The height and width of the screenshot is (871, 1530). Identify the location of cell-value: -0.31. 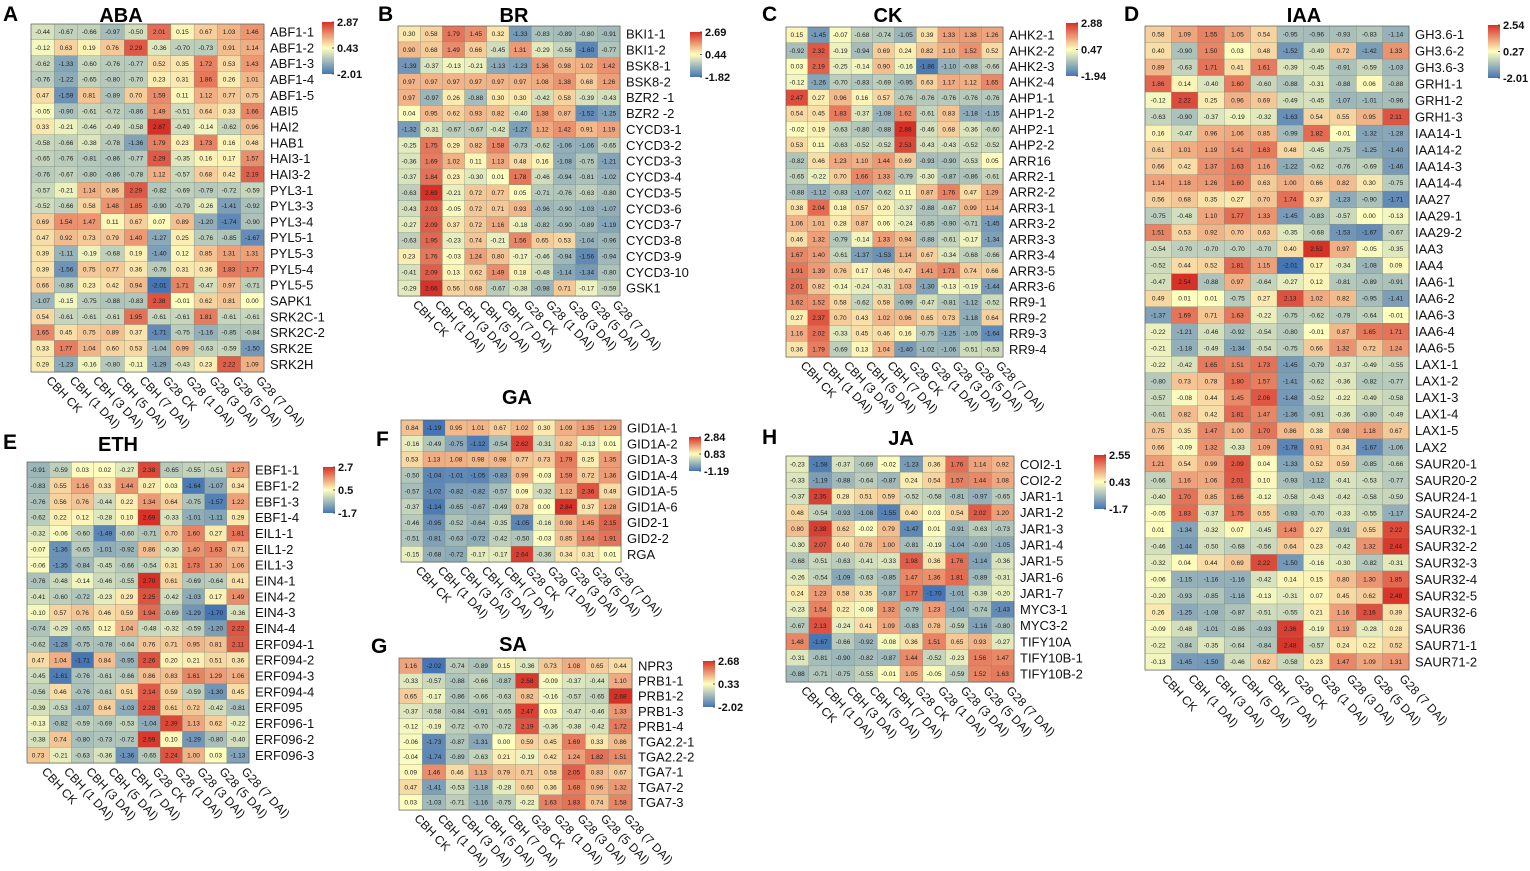
(544, 444).